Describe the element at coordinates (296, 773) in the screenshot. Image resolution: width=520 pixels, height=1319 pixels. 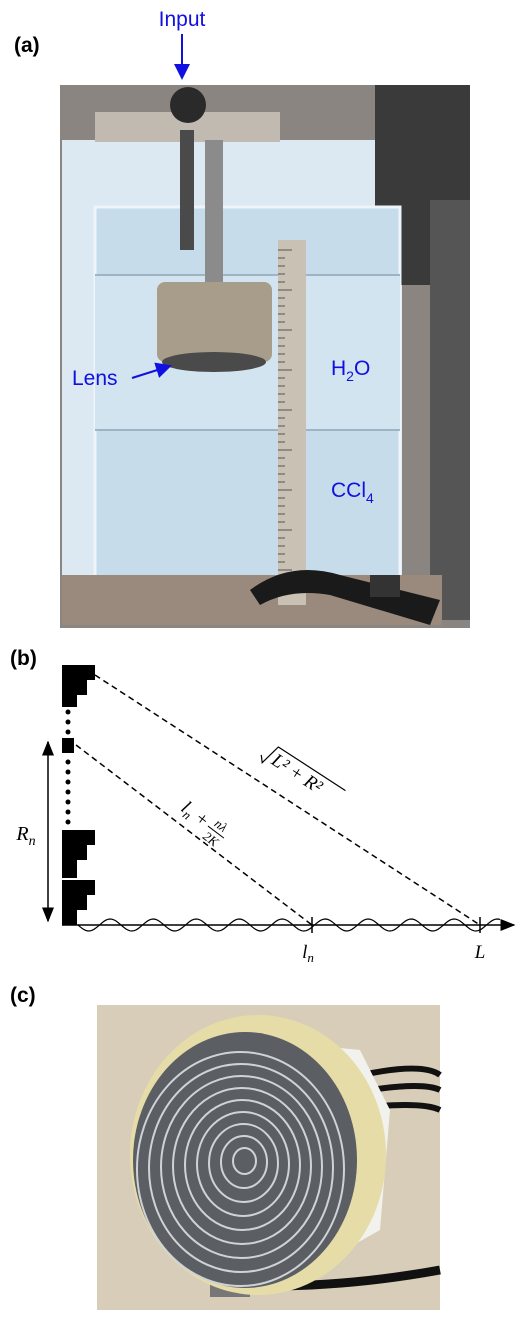
I see `hypotenuse-label: L² + R²` at that location.